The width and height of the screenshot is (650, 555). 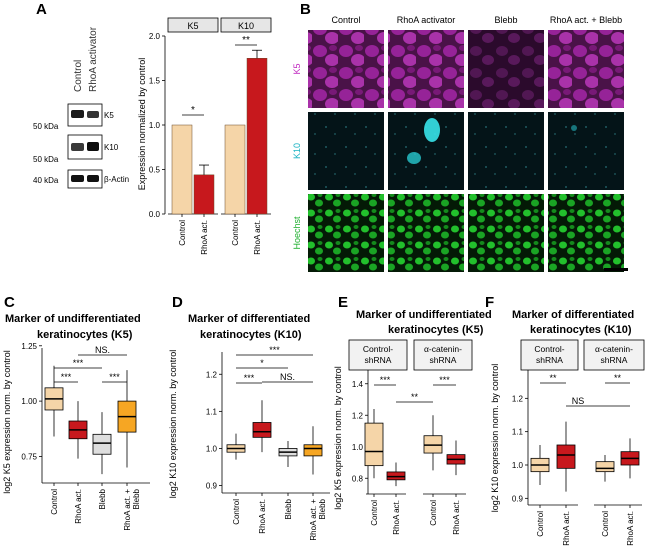 I want to click on ytick-label: 1.00, so click(x=29, y=401).